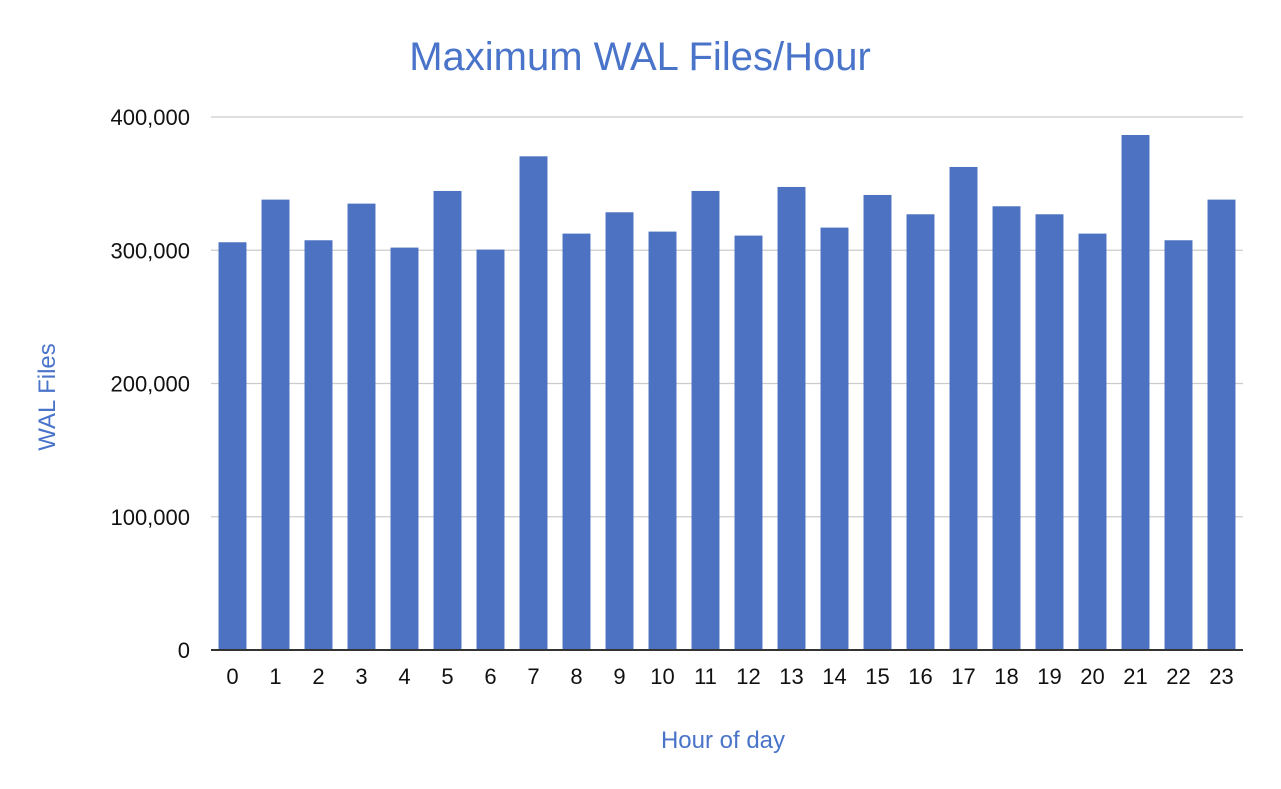 This screenshot has height=789, width=1281. I want to click on y-tick-label: 0, so click(184, 650).